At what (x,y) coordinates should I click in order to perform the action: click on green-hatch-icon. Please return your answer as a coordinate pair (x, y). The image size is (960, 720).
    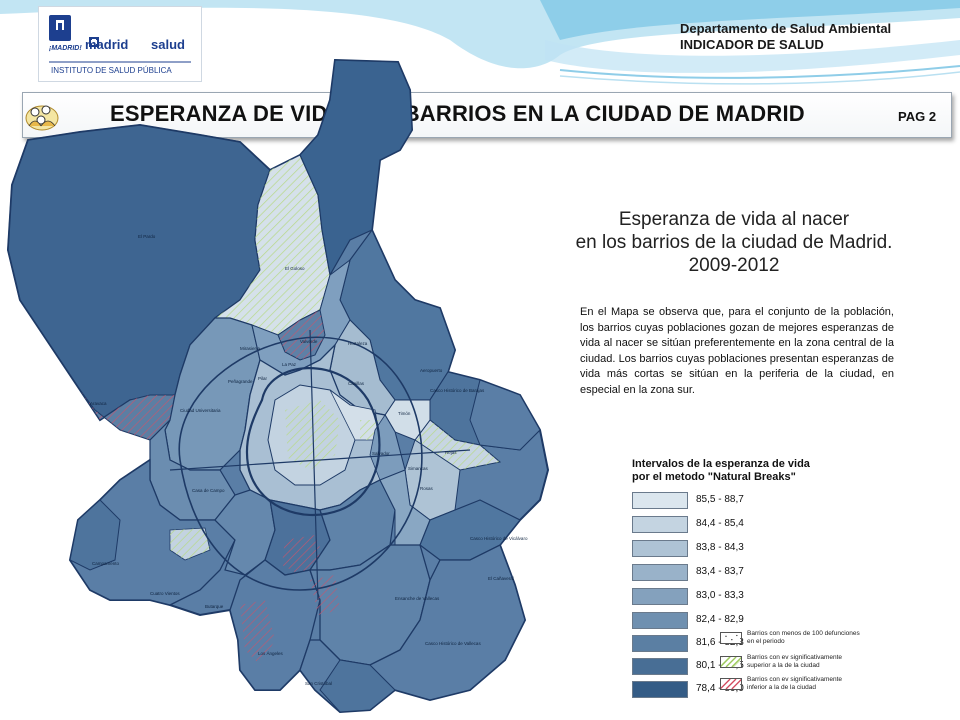
    Looking at the image, I should click on (731, 662).